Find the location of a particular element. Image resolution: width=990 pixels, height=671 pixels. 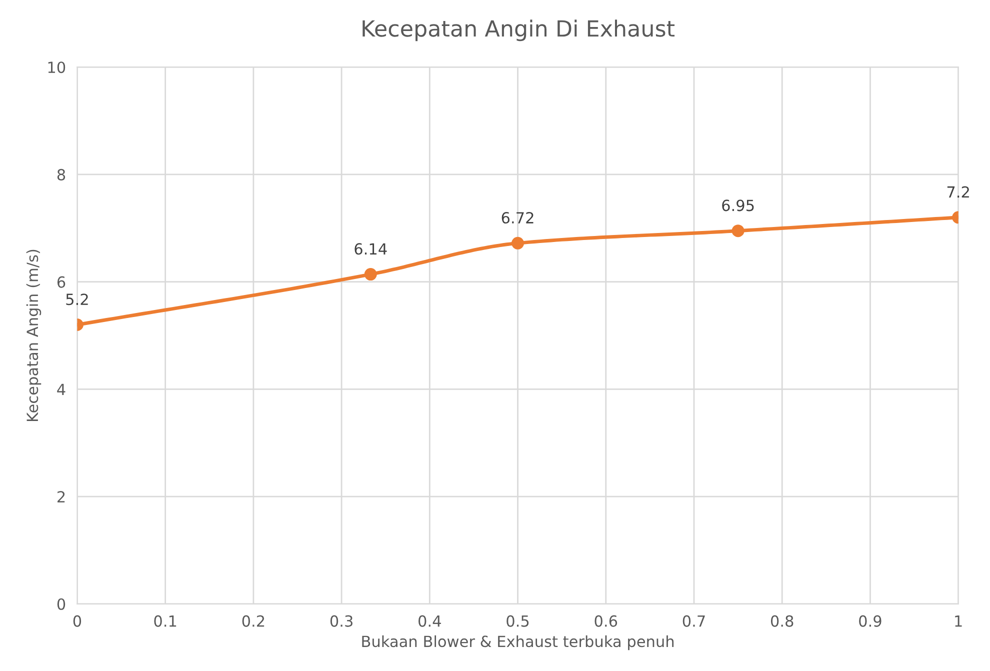

x-tick-label: 0.4 is located at coordinates (429, 621).